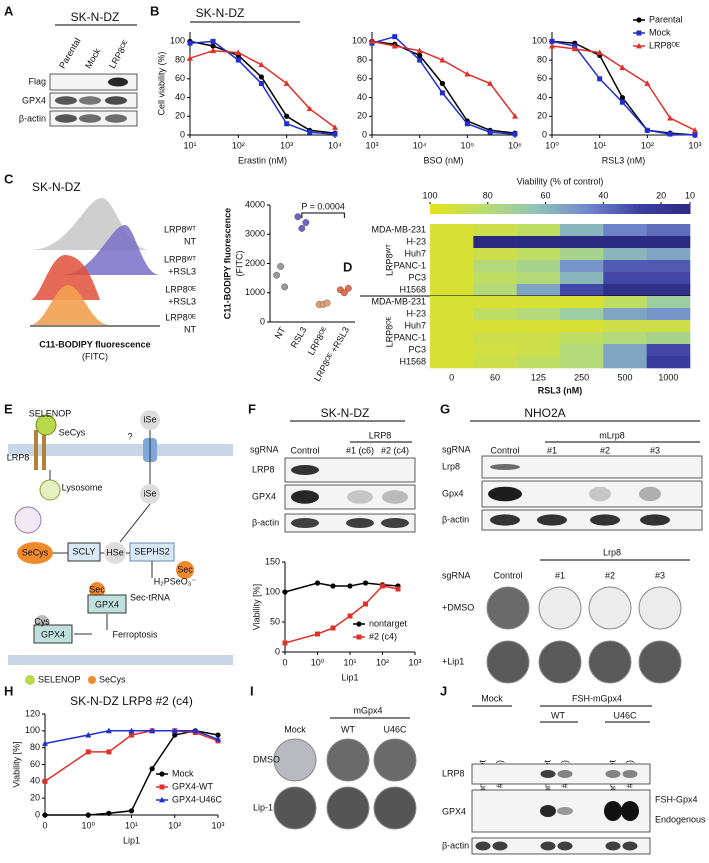 The width and height of the screenshot is (709, 863). I want to click on group-label: mGpx4, so click(367, 710).